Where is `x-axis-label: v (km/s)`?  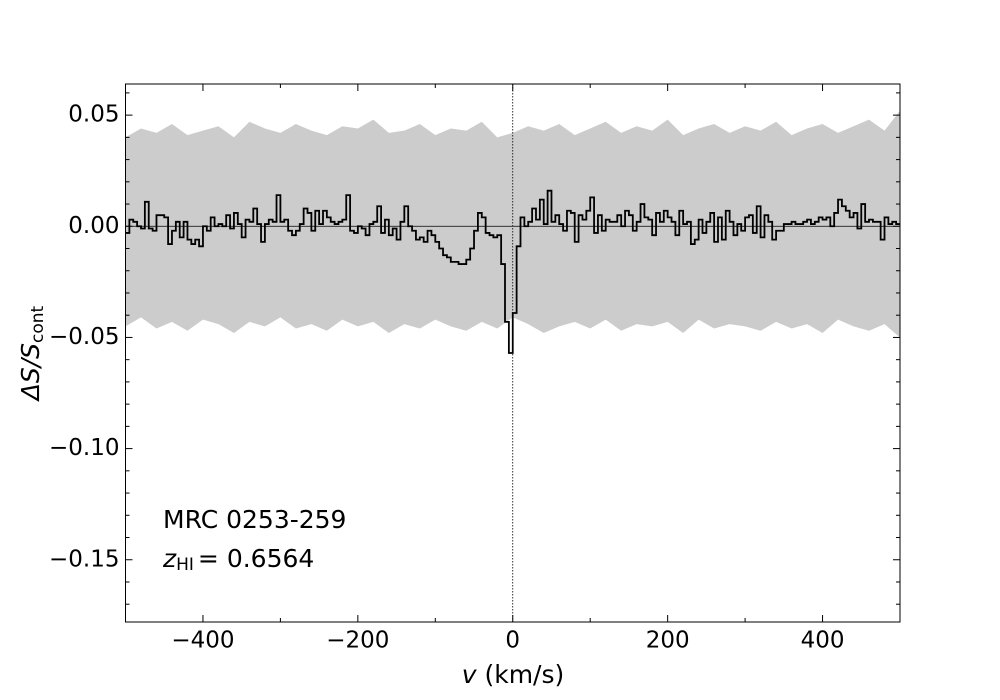 x-axis-label: v (km/s) is located at coordinates (513, 674).